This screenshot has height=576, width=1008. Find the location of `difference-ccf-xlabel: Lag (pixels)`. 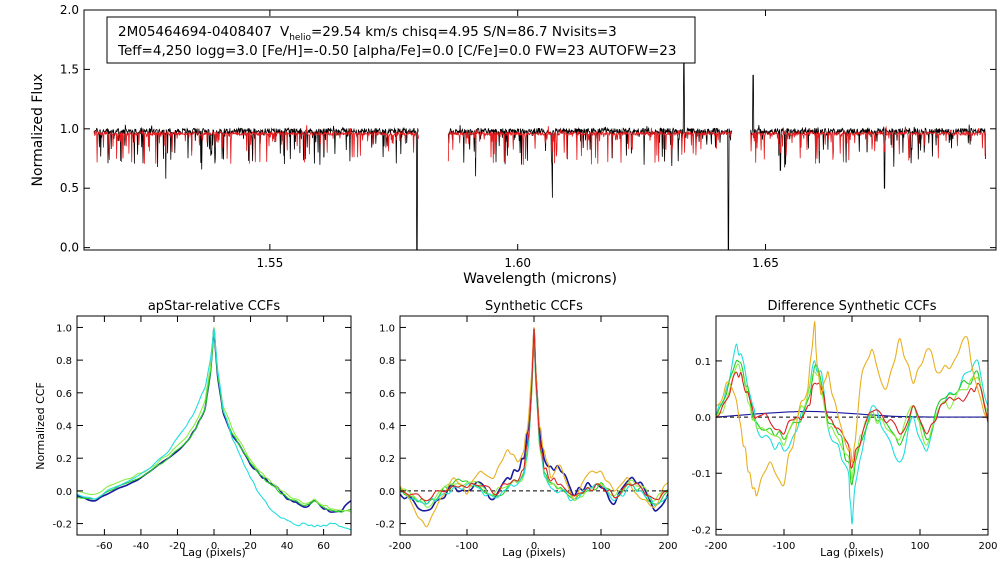

difference-ccf-xlabel: Lag (pixels) is located at coordinates (852, 552).